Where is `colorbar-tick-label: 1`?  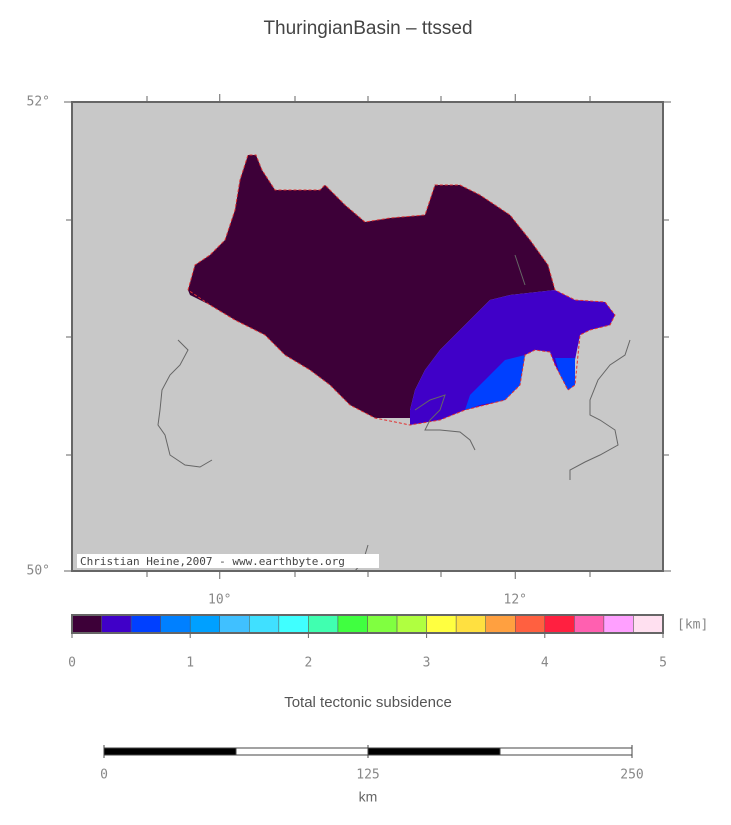
colorbar-tick-label: 1 is located at coordinates (190, 663).